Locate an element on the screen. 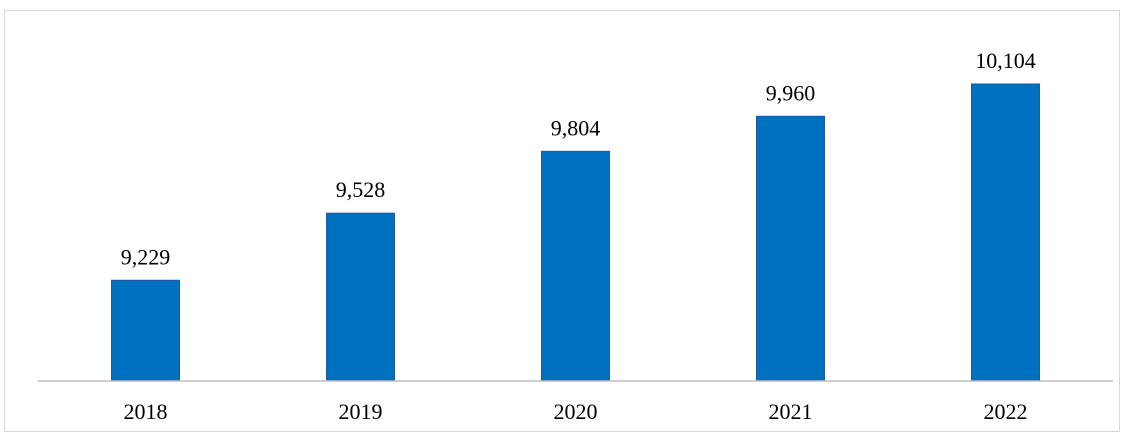 This screenshot has height=439, width=1130. ticks-layer: 2018 2019 2020 2021 2022 is located at coordinates (576, 411).